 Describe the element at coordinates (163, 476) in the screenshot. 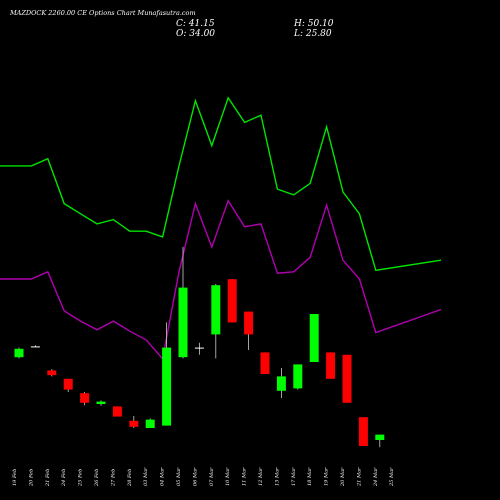

I see `x-tick-label: 04 Mar` at that location.